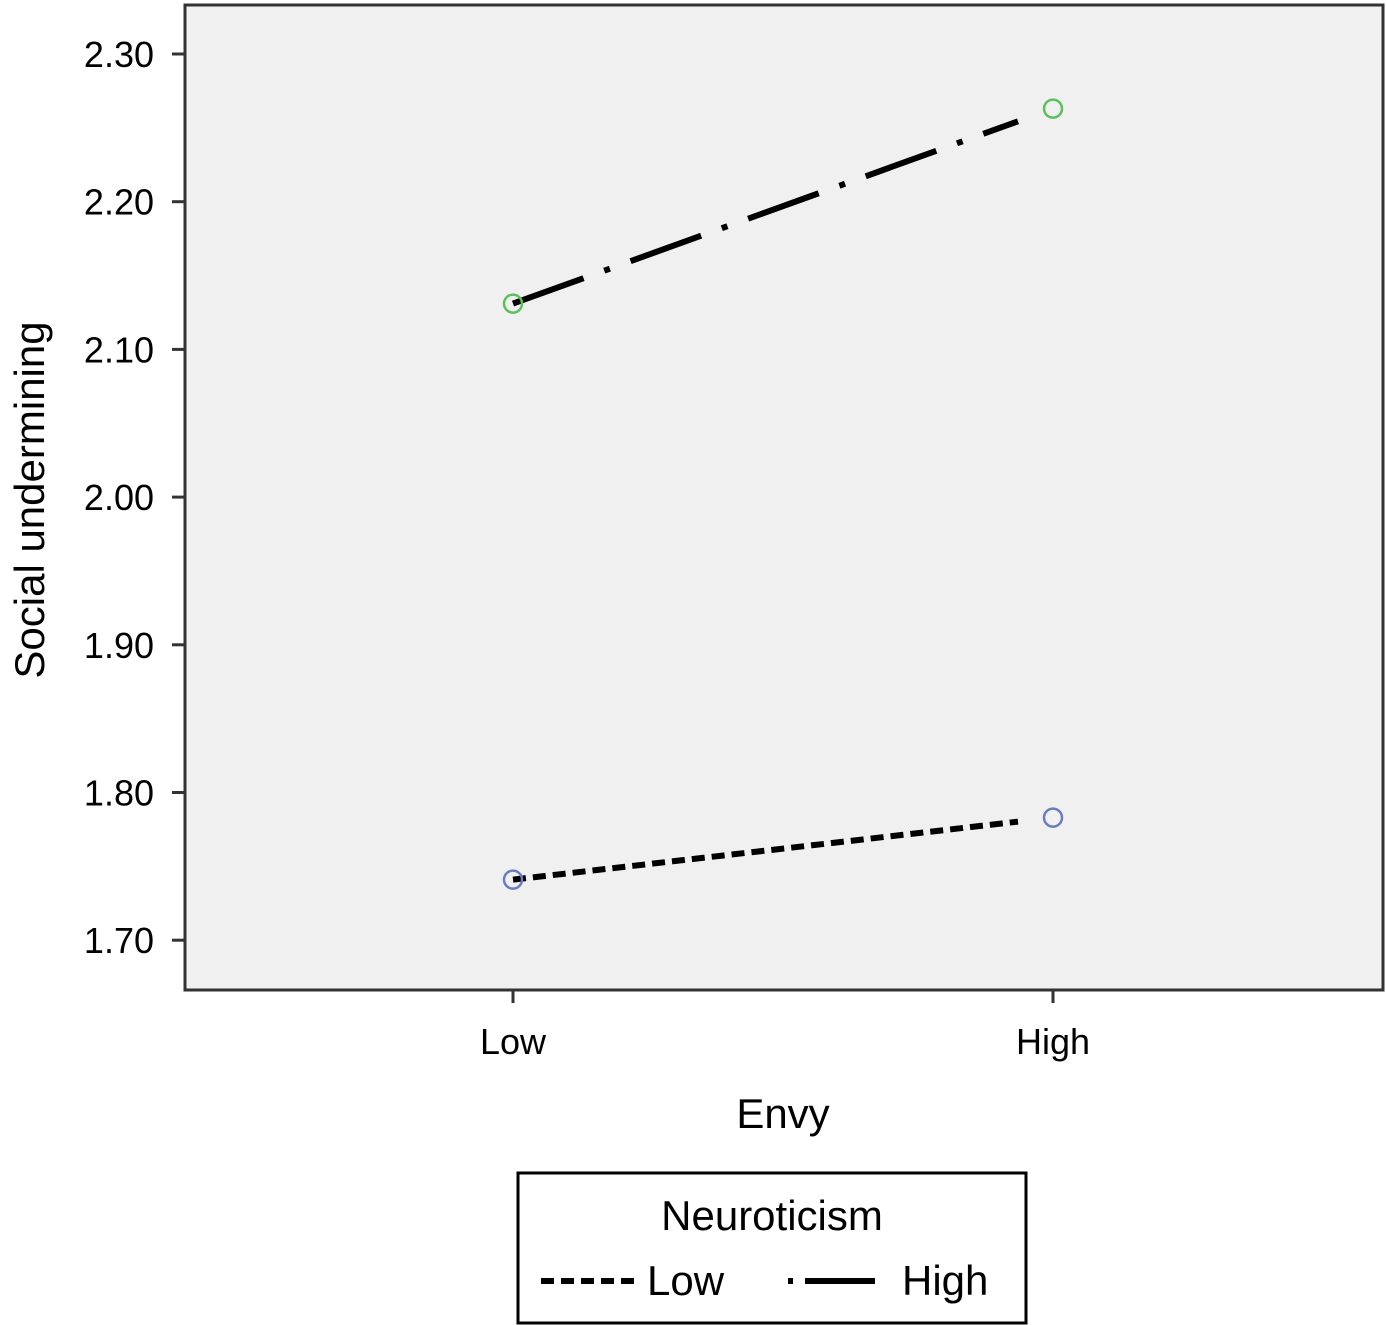 The image size is (1386, 1325). I want to click on y-tick-label: 2.20, so click(119, 202).